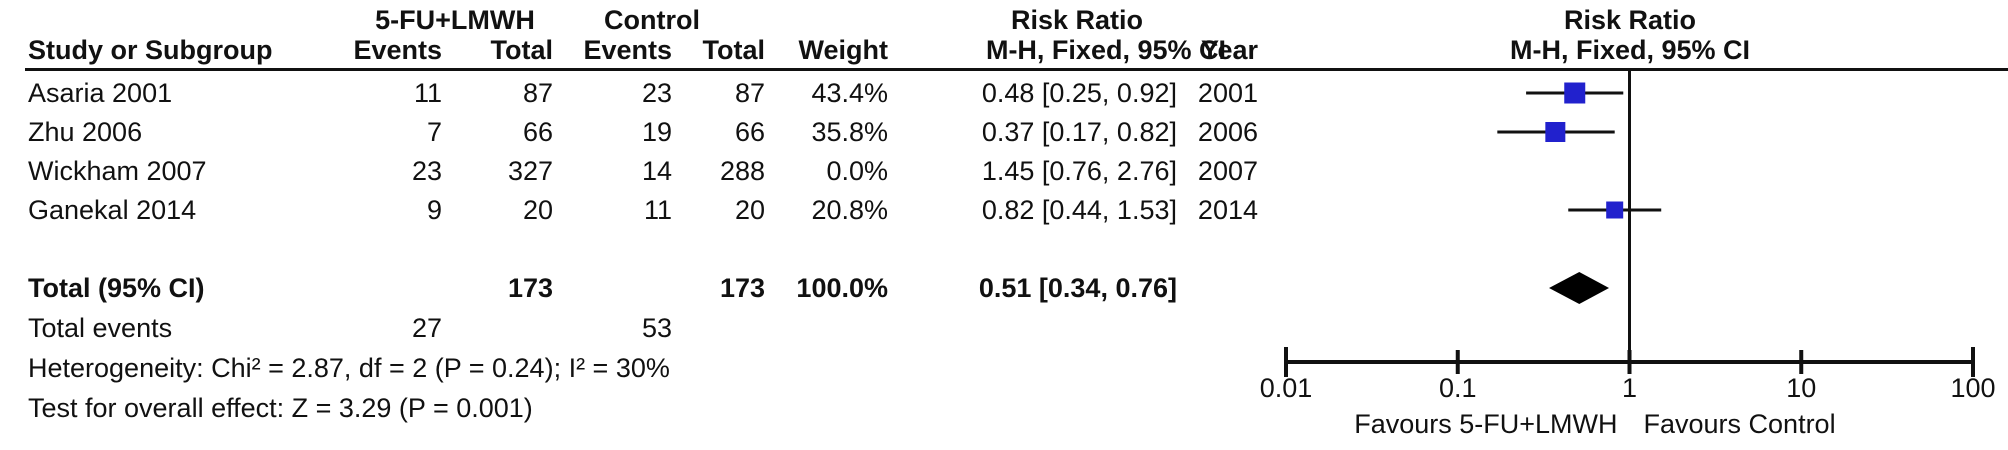 The height and width of the screenshot is (450, 2008). I want to click on study-label: Ganekal 2014, so click(112, 210).